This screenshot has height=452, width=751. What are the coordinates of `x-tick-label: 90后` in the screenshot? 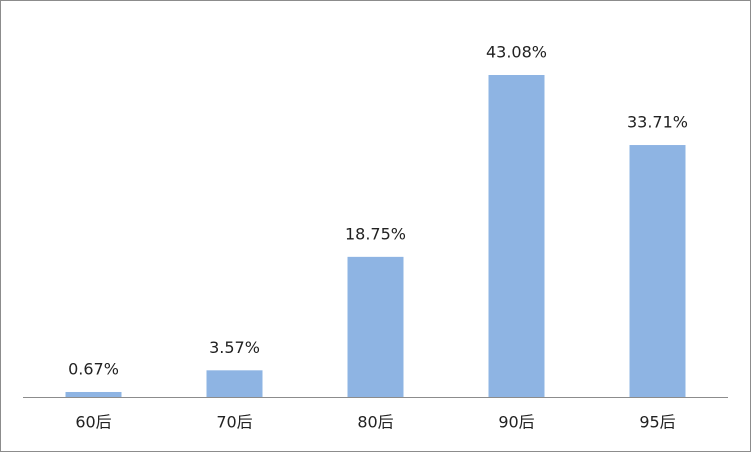 It's located at (516, 422).